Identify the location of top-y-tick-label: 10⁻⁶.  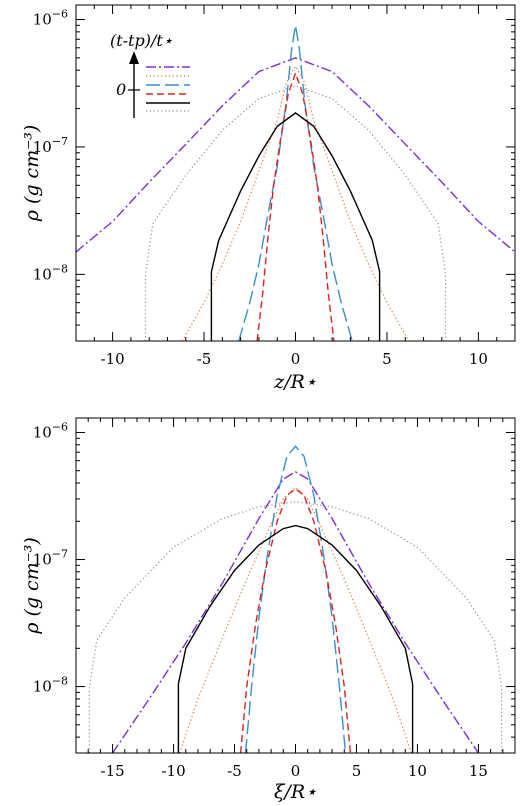
(50, 18).